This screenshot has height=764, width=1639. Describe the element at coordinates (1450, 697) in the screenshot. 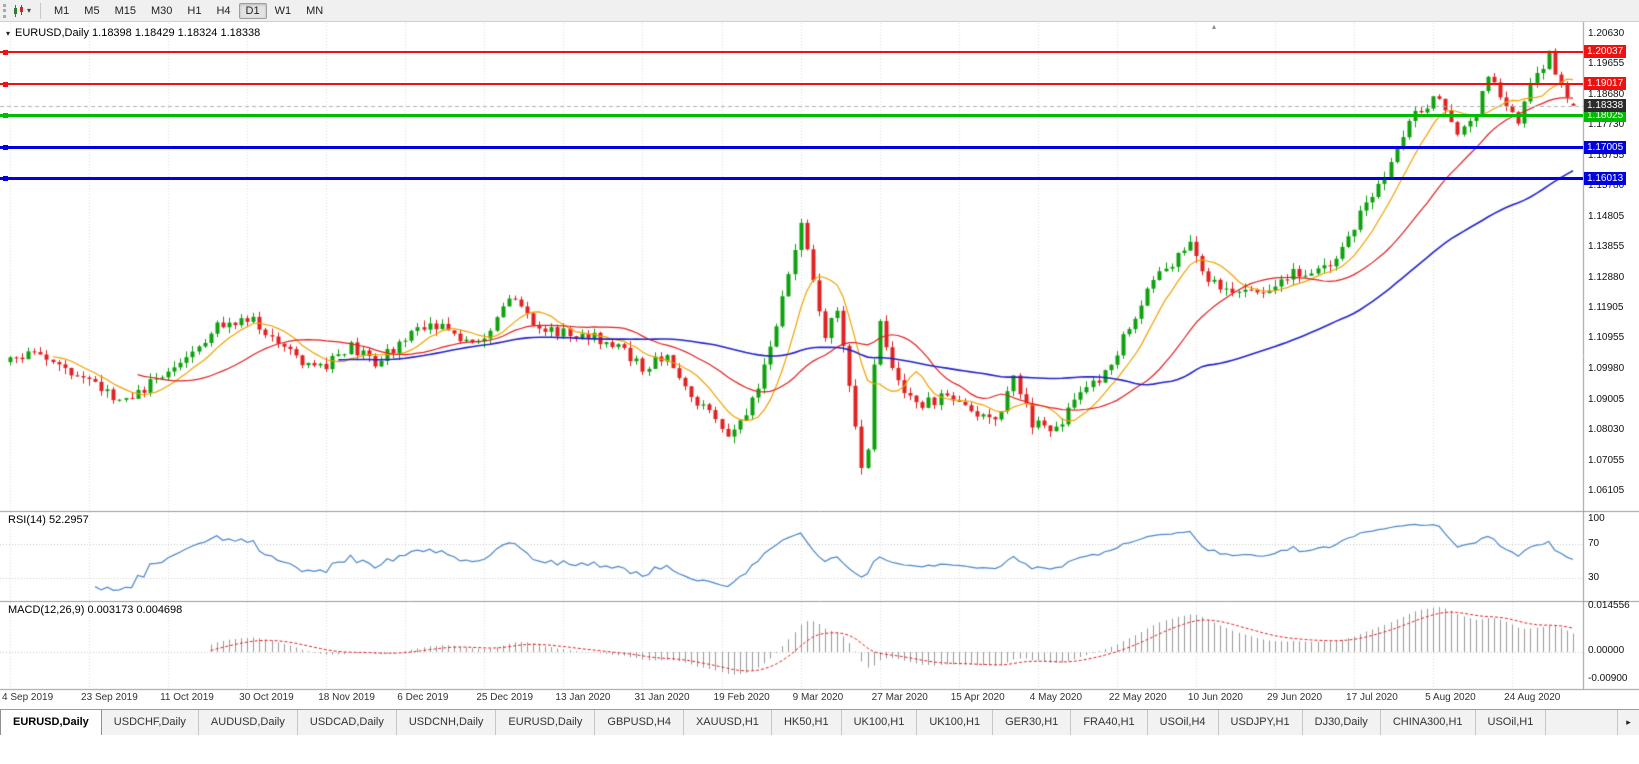

I see `date-axis-label: 5 Aug 2020` at that location.